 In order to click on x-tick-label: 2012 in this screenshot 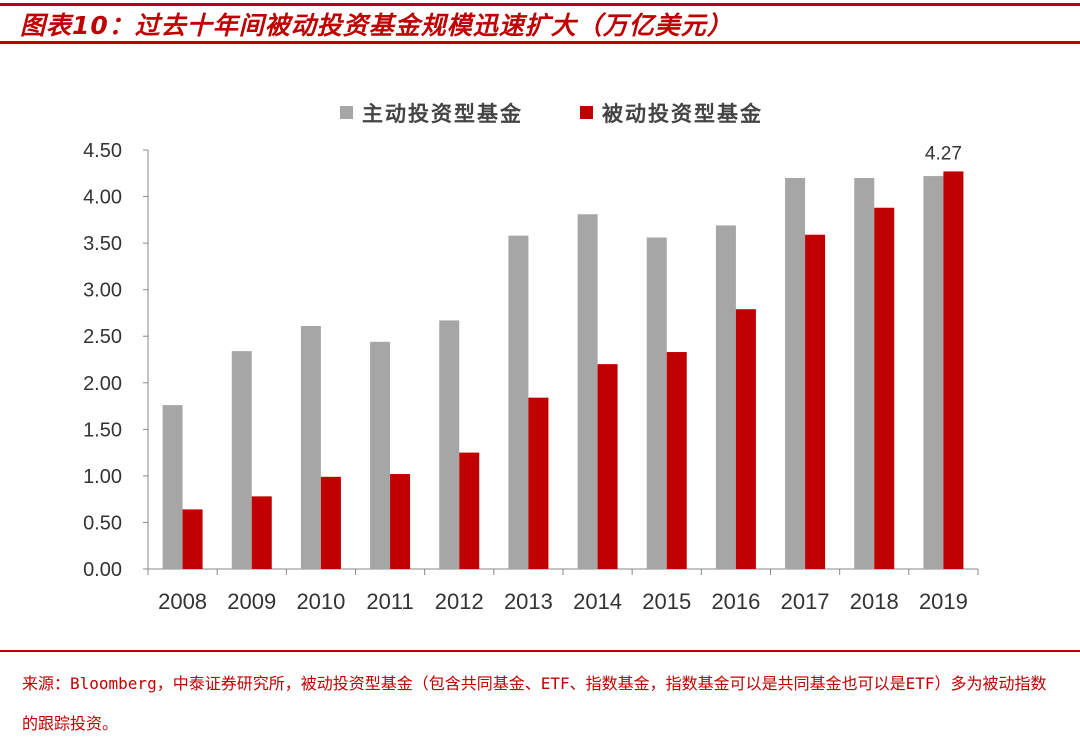, I will do `click(459, 601)`.